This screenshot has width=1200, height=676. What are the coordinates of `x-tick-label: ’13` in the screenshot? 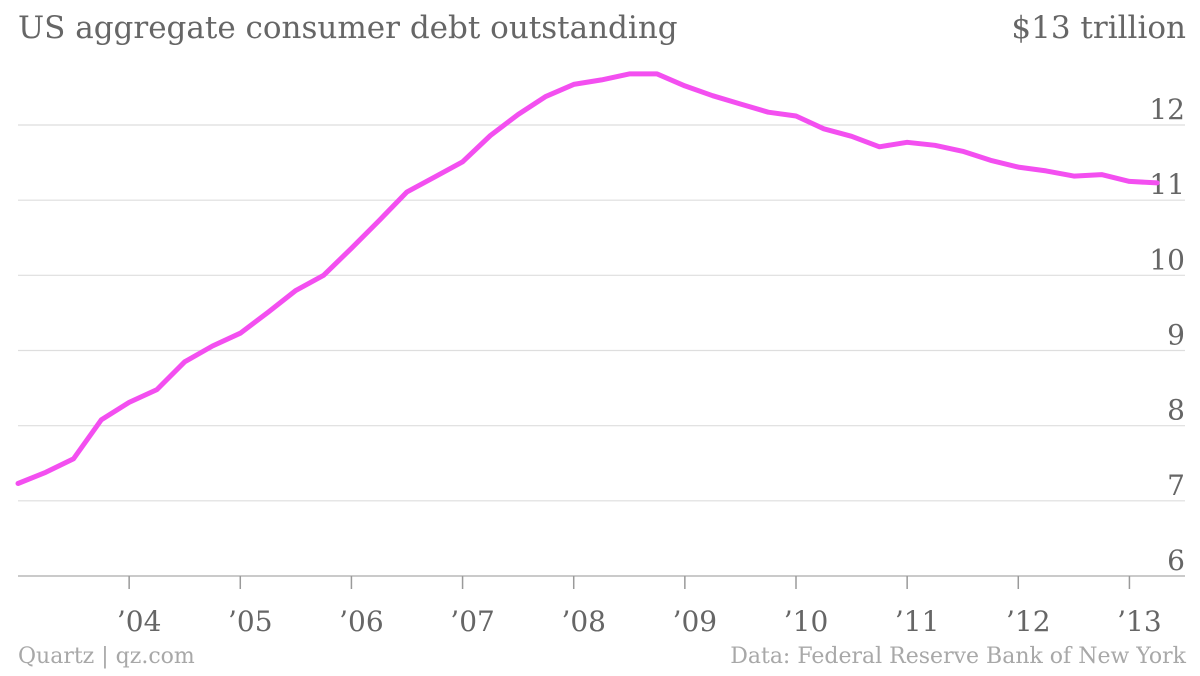 It's located at (1139, 621).